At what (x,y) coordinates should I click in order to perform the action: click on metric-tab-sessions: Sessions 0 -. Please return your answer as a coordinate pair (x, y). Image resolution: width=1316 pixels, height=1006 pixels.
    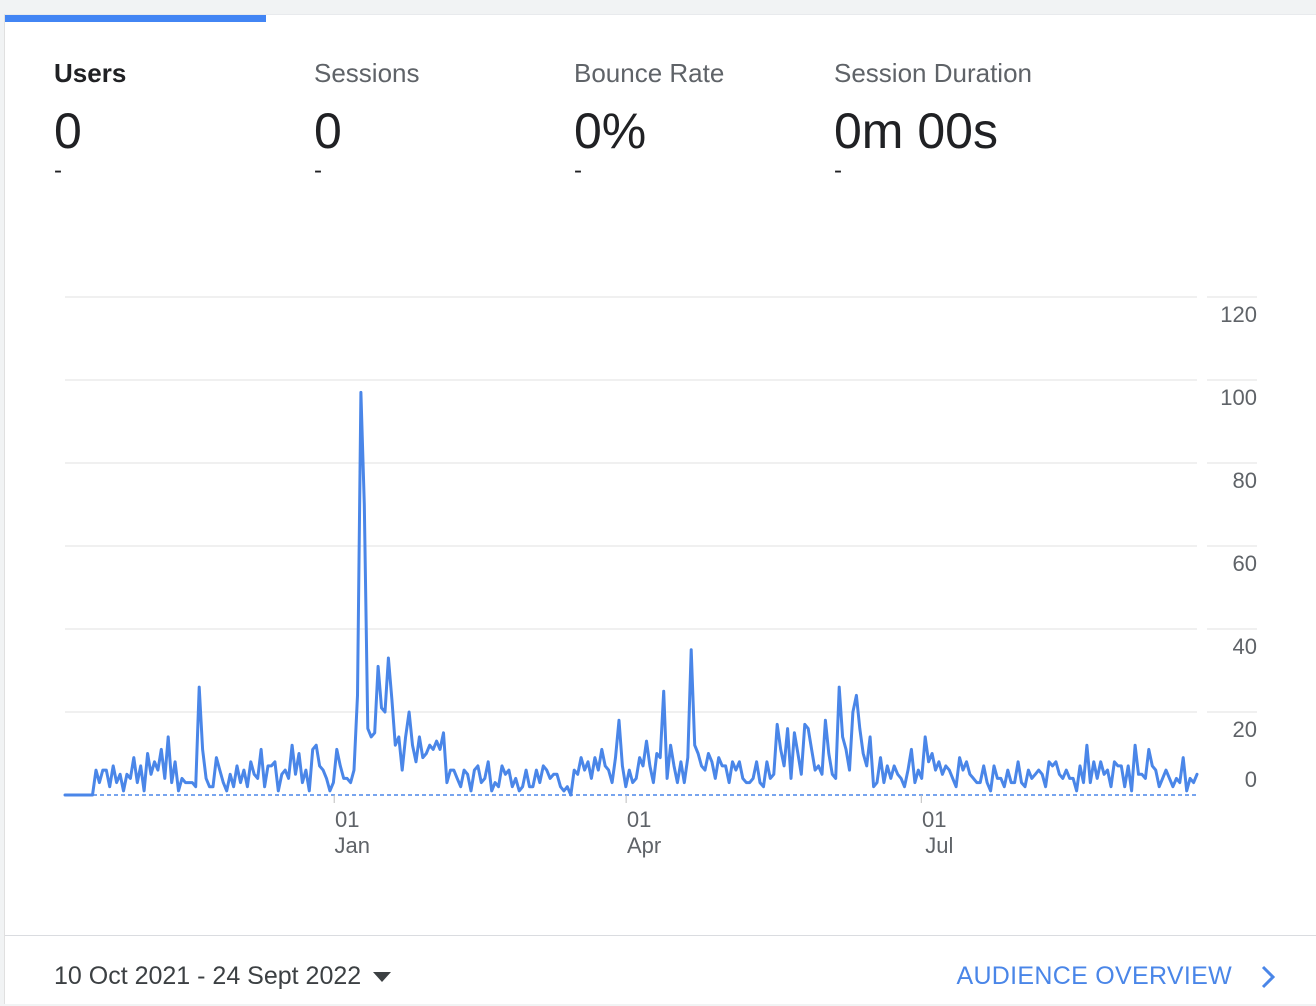
    Looking at the image, I should click on (434, 135).